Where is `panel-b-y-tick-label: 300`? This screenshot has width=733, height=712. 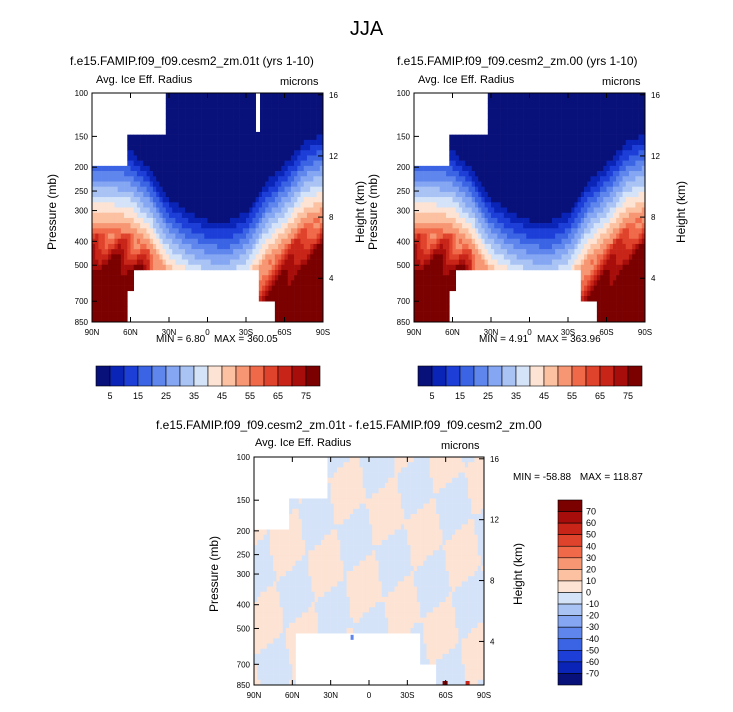 panel-b-y-tick-label: 300 is located at coordinates (404, 211).